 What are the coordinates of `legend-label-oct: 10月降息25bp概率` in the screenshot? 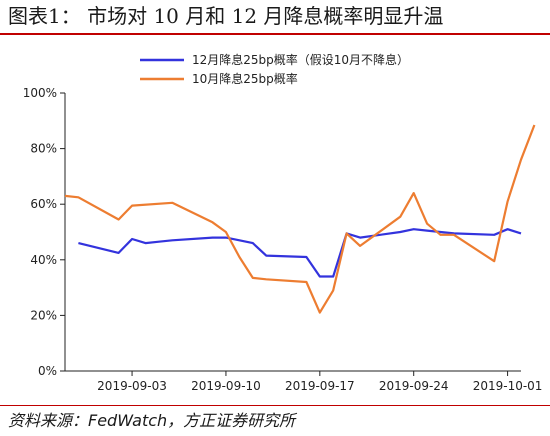 It's located at (245, 78).